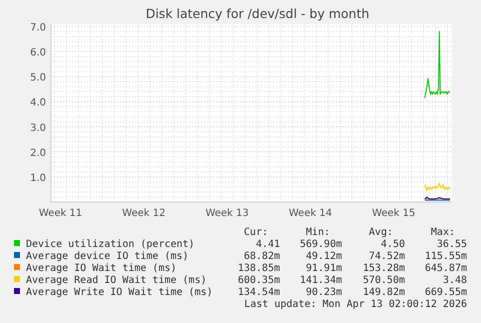  I want to click on text: 134.54m, so click(259, 292).